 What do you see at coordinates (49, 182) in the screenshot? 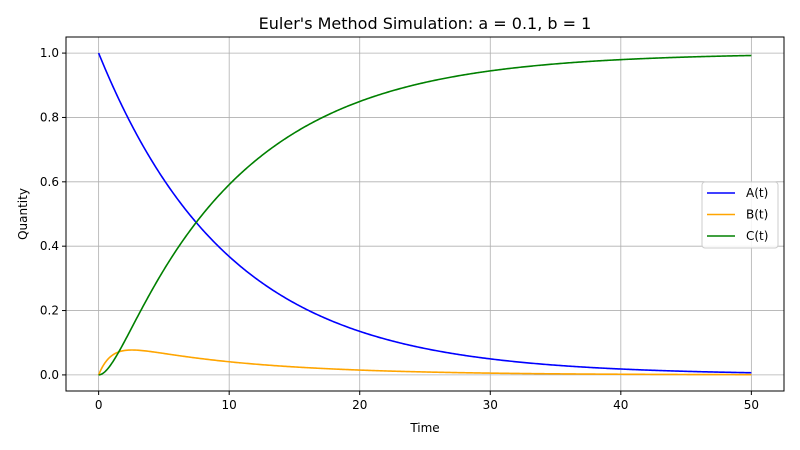
I see `y-tick-label-3: 0.6` at bounding box center [49, 182].